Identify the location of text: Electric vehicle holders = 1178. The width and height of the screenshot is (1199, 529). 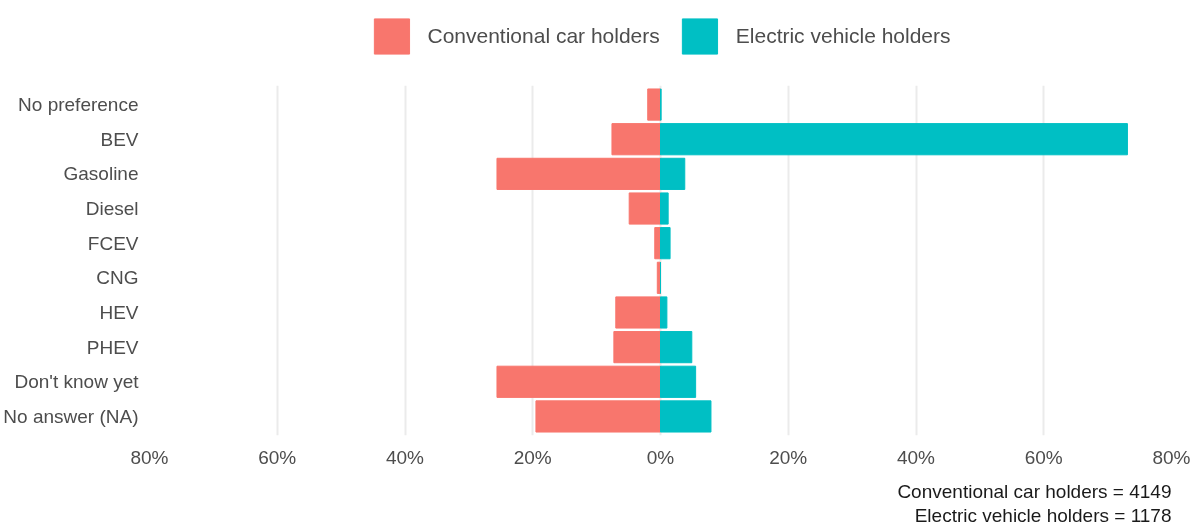
(1043, 515).